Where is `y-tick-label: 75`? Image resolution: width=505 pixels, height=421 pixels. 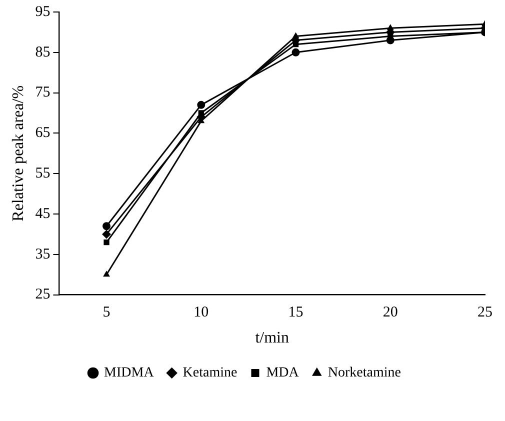
y-tick-label: 75 is located at coordinates (42, 92).